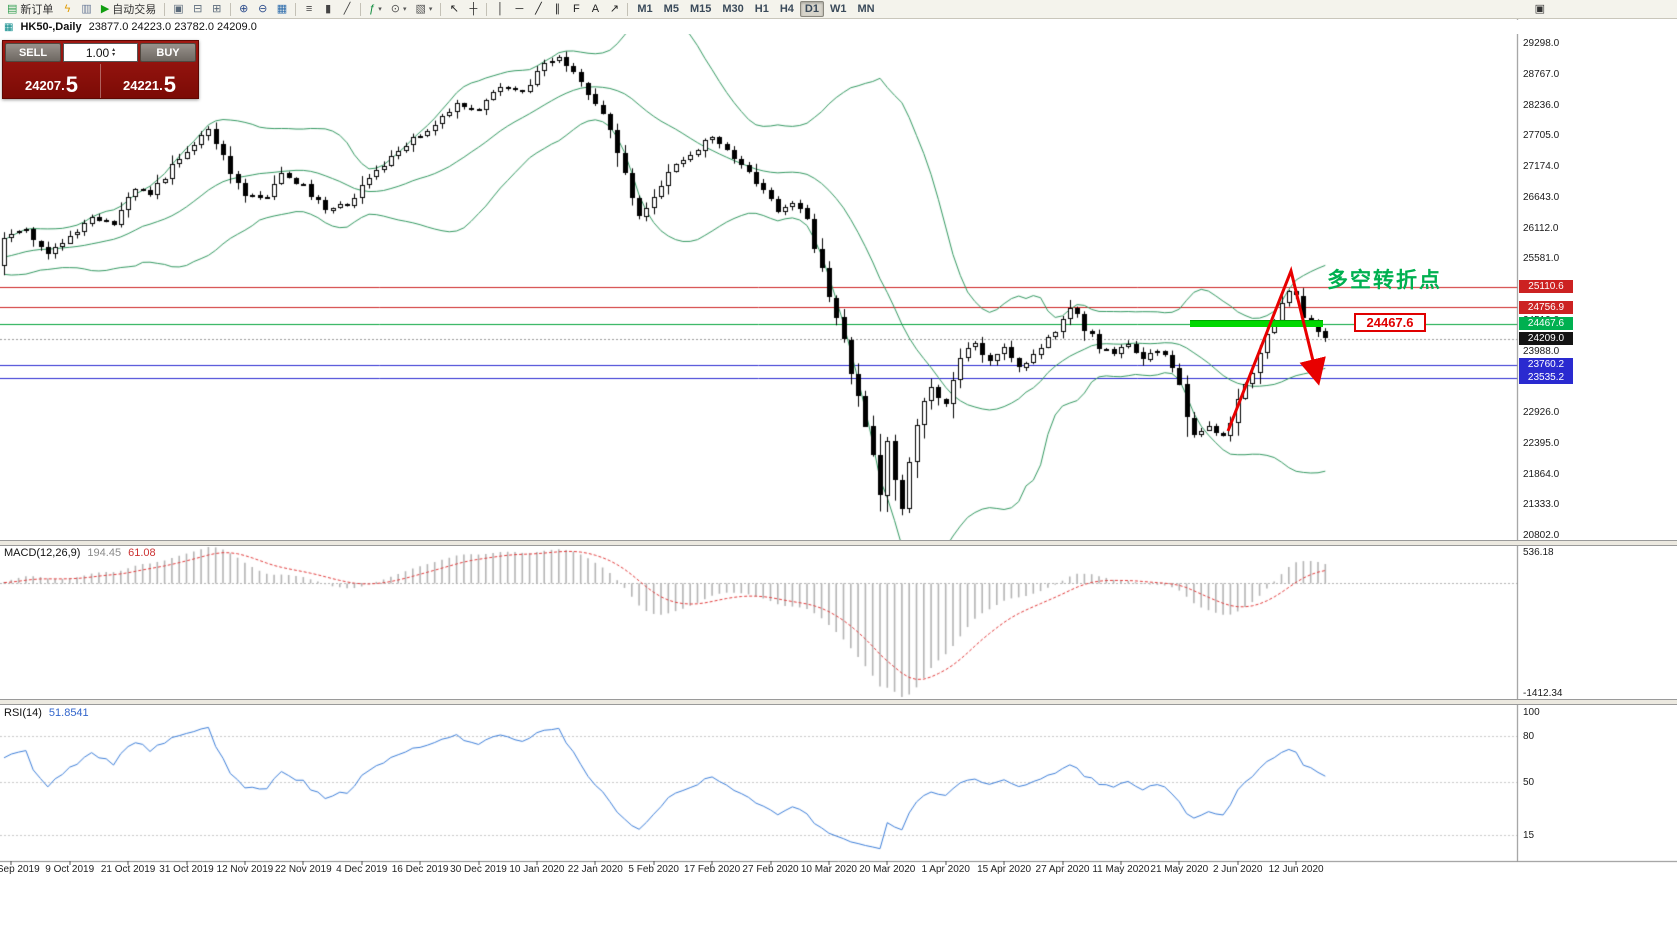 The image size is (1677, 941). What do you see at coordinates (9, 27) in the screenshot?
I see `chart-icon: ▦` at bounding box center [9, 27].